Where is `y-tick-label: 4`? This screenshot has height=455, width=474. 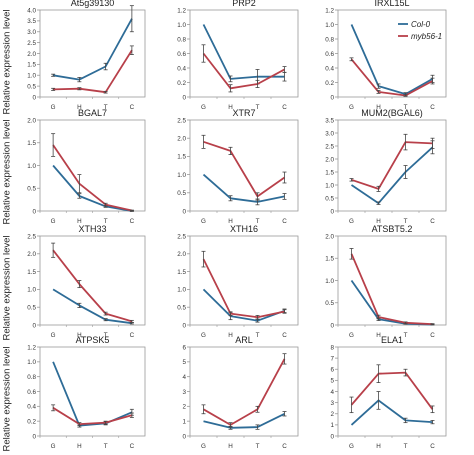
y-tick-label: 4 is located at coordinates (184, 377).